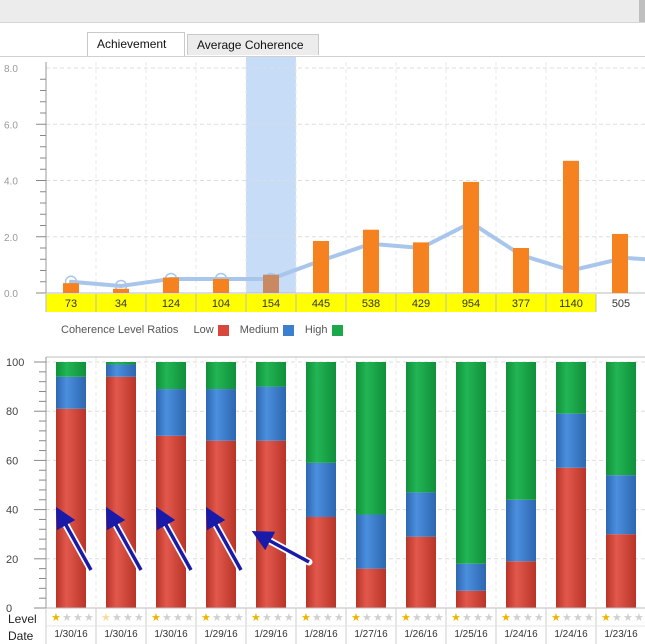 Image resolution: width=645 pixels, height=644 pixels. I want to click on point-count-label: 154, so click(271, 304).